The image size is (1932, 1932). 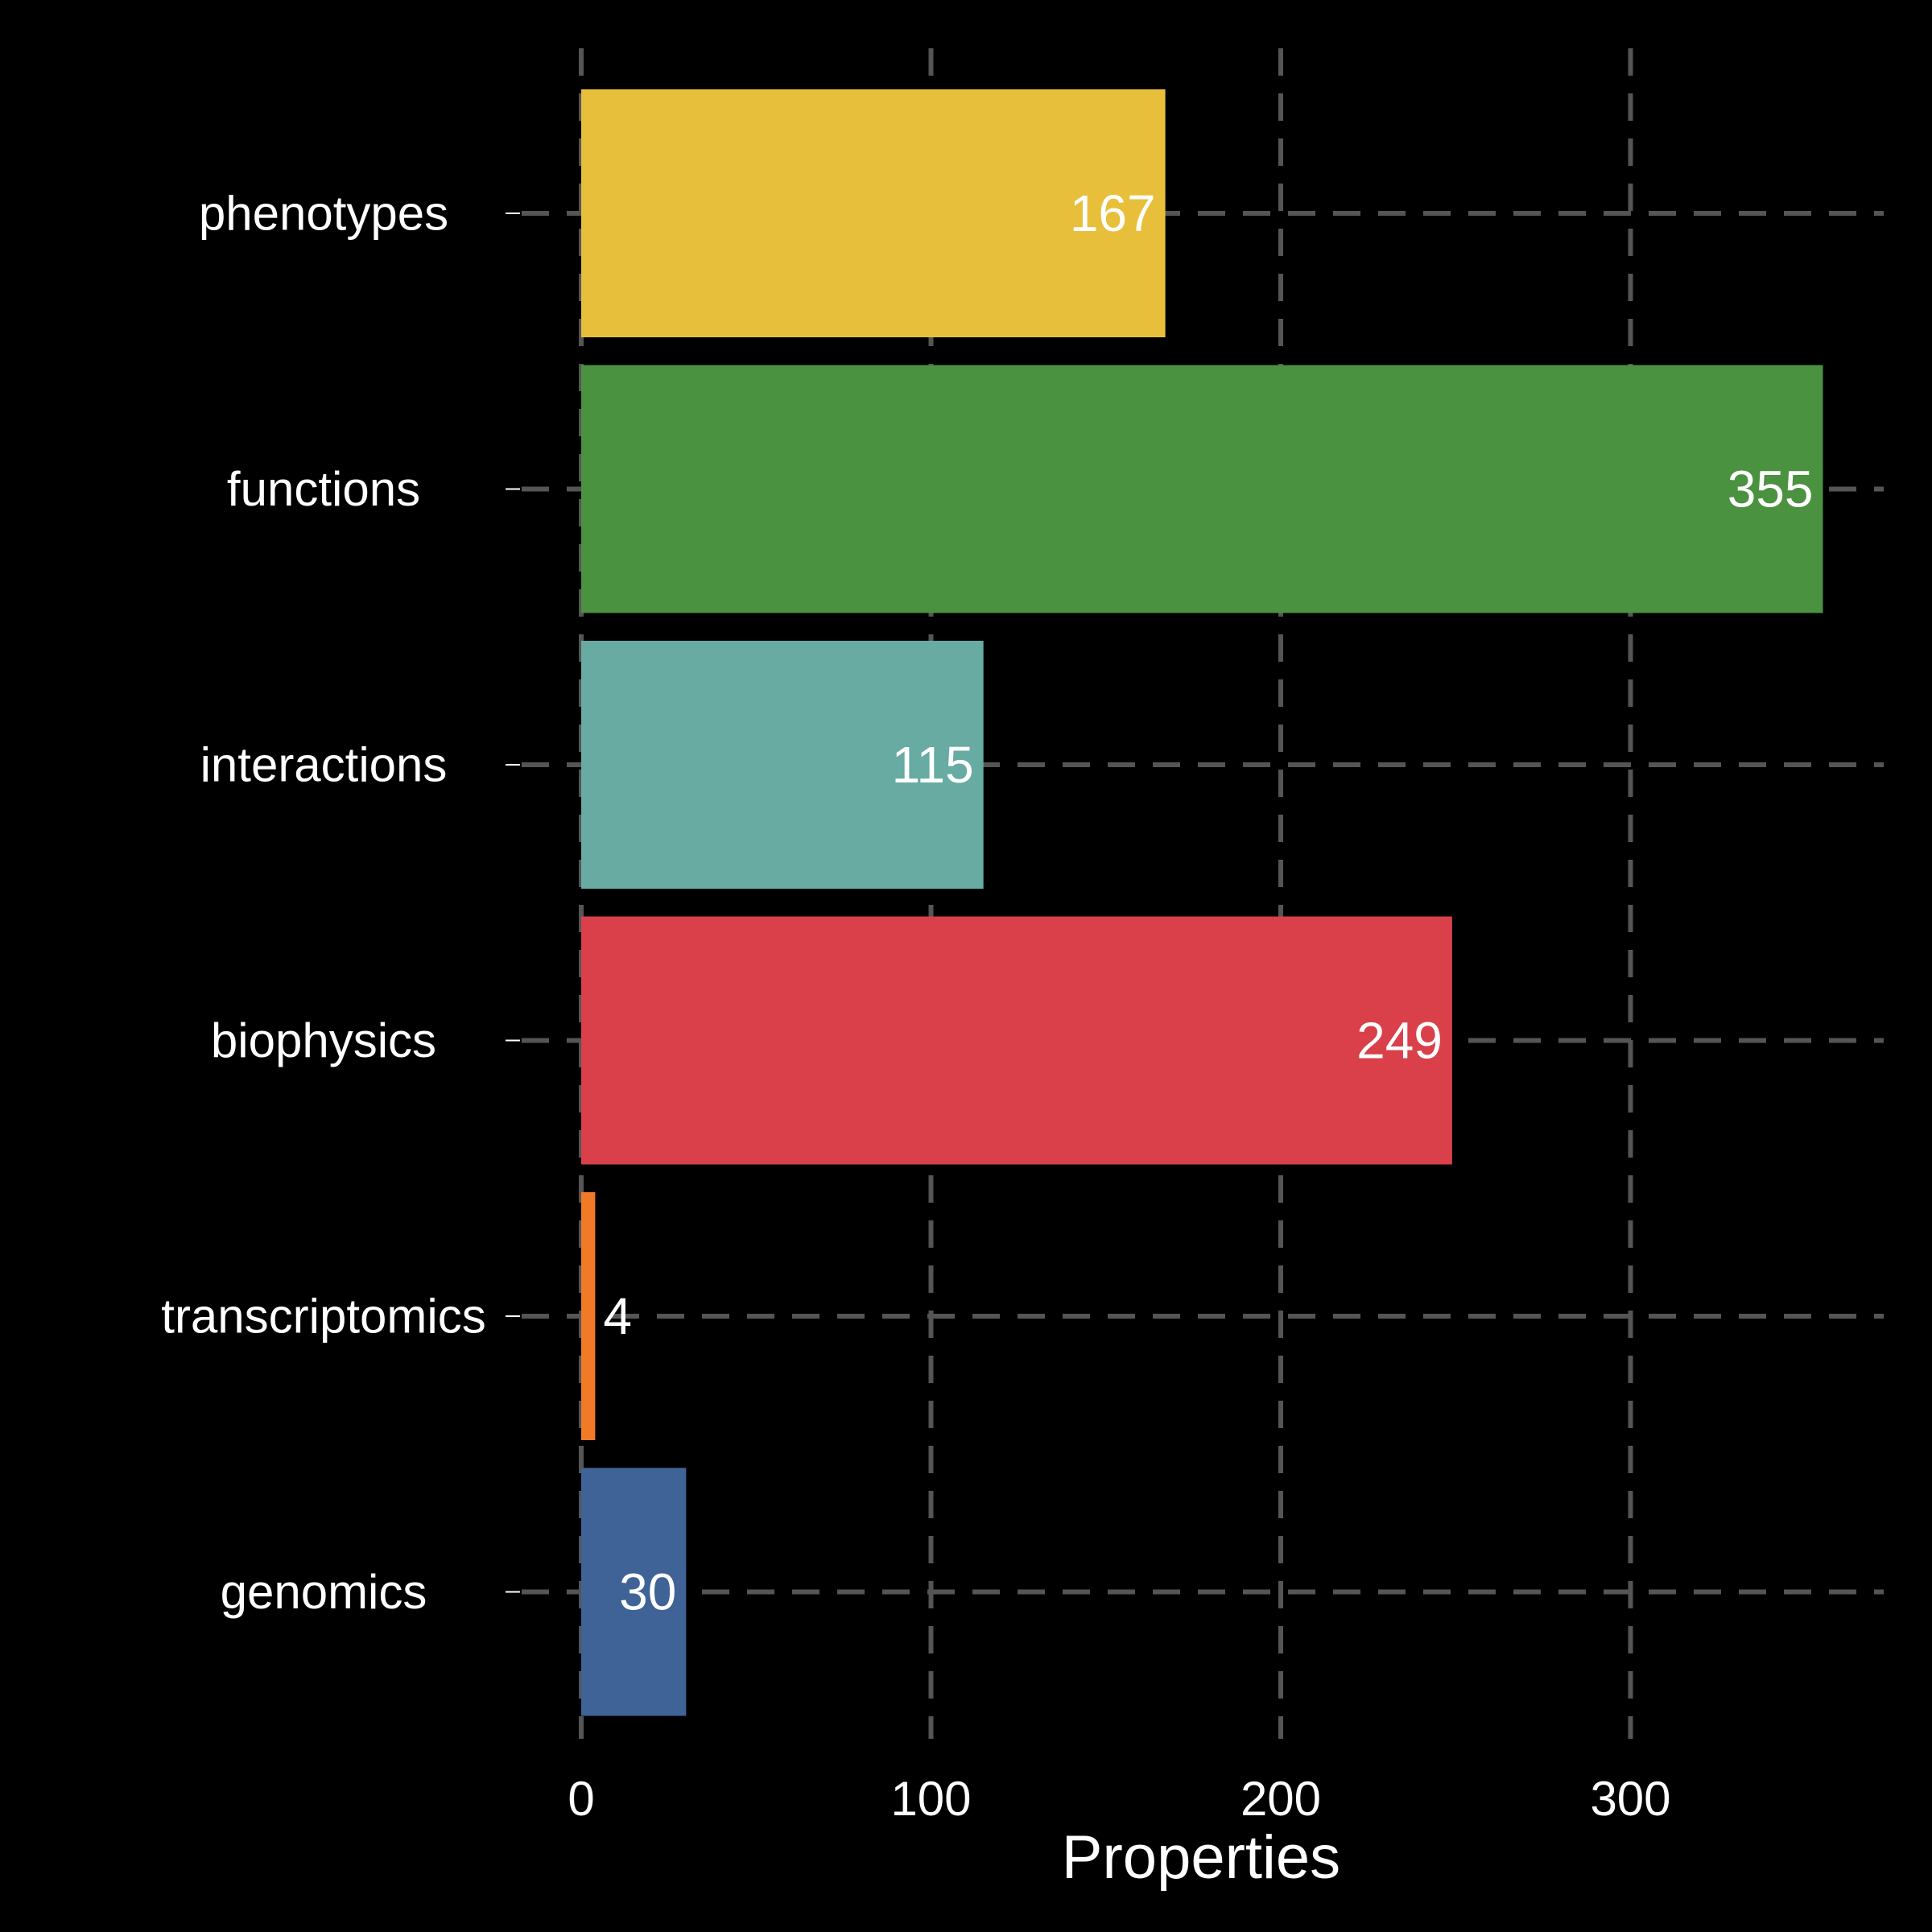 What do you see at coordinates (323, 1317) in the screenshot?
I see `y-tick-label-transcriptomics: transcriptomics` at bounding box center [323, 1317].